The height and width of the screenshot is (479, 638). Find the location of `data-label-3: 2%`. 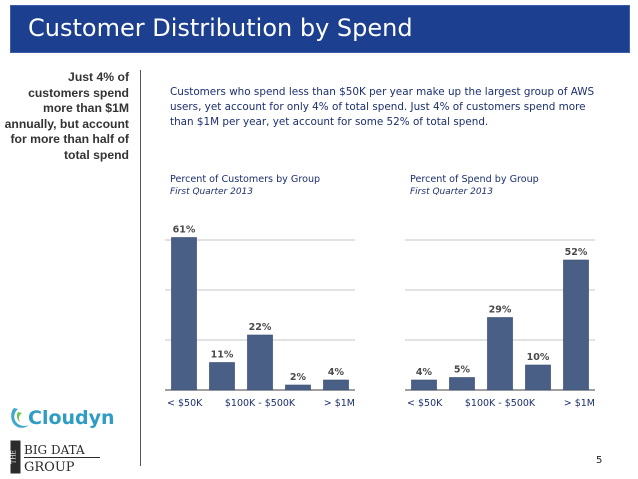

data-label-3: 2% is located at coordinates (298, 377).